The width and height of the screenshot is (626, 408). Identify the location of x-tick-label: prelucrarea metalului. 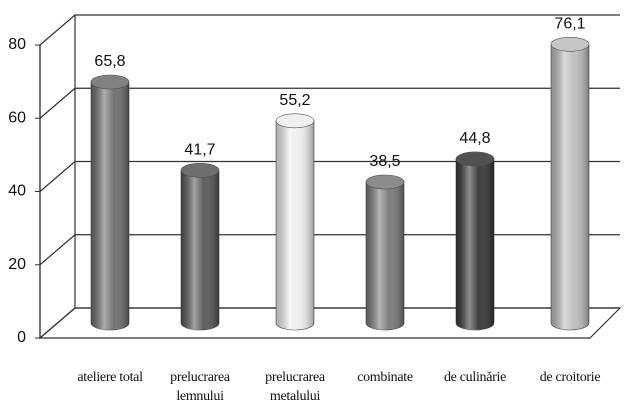
(295, 387).